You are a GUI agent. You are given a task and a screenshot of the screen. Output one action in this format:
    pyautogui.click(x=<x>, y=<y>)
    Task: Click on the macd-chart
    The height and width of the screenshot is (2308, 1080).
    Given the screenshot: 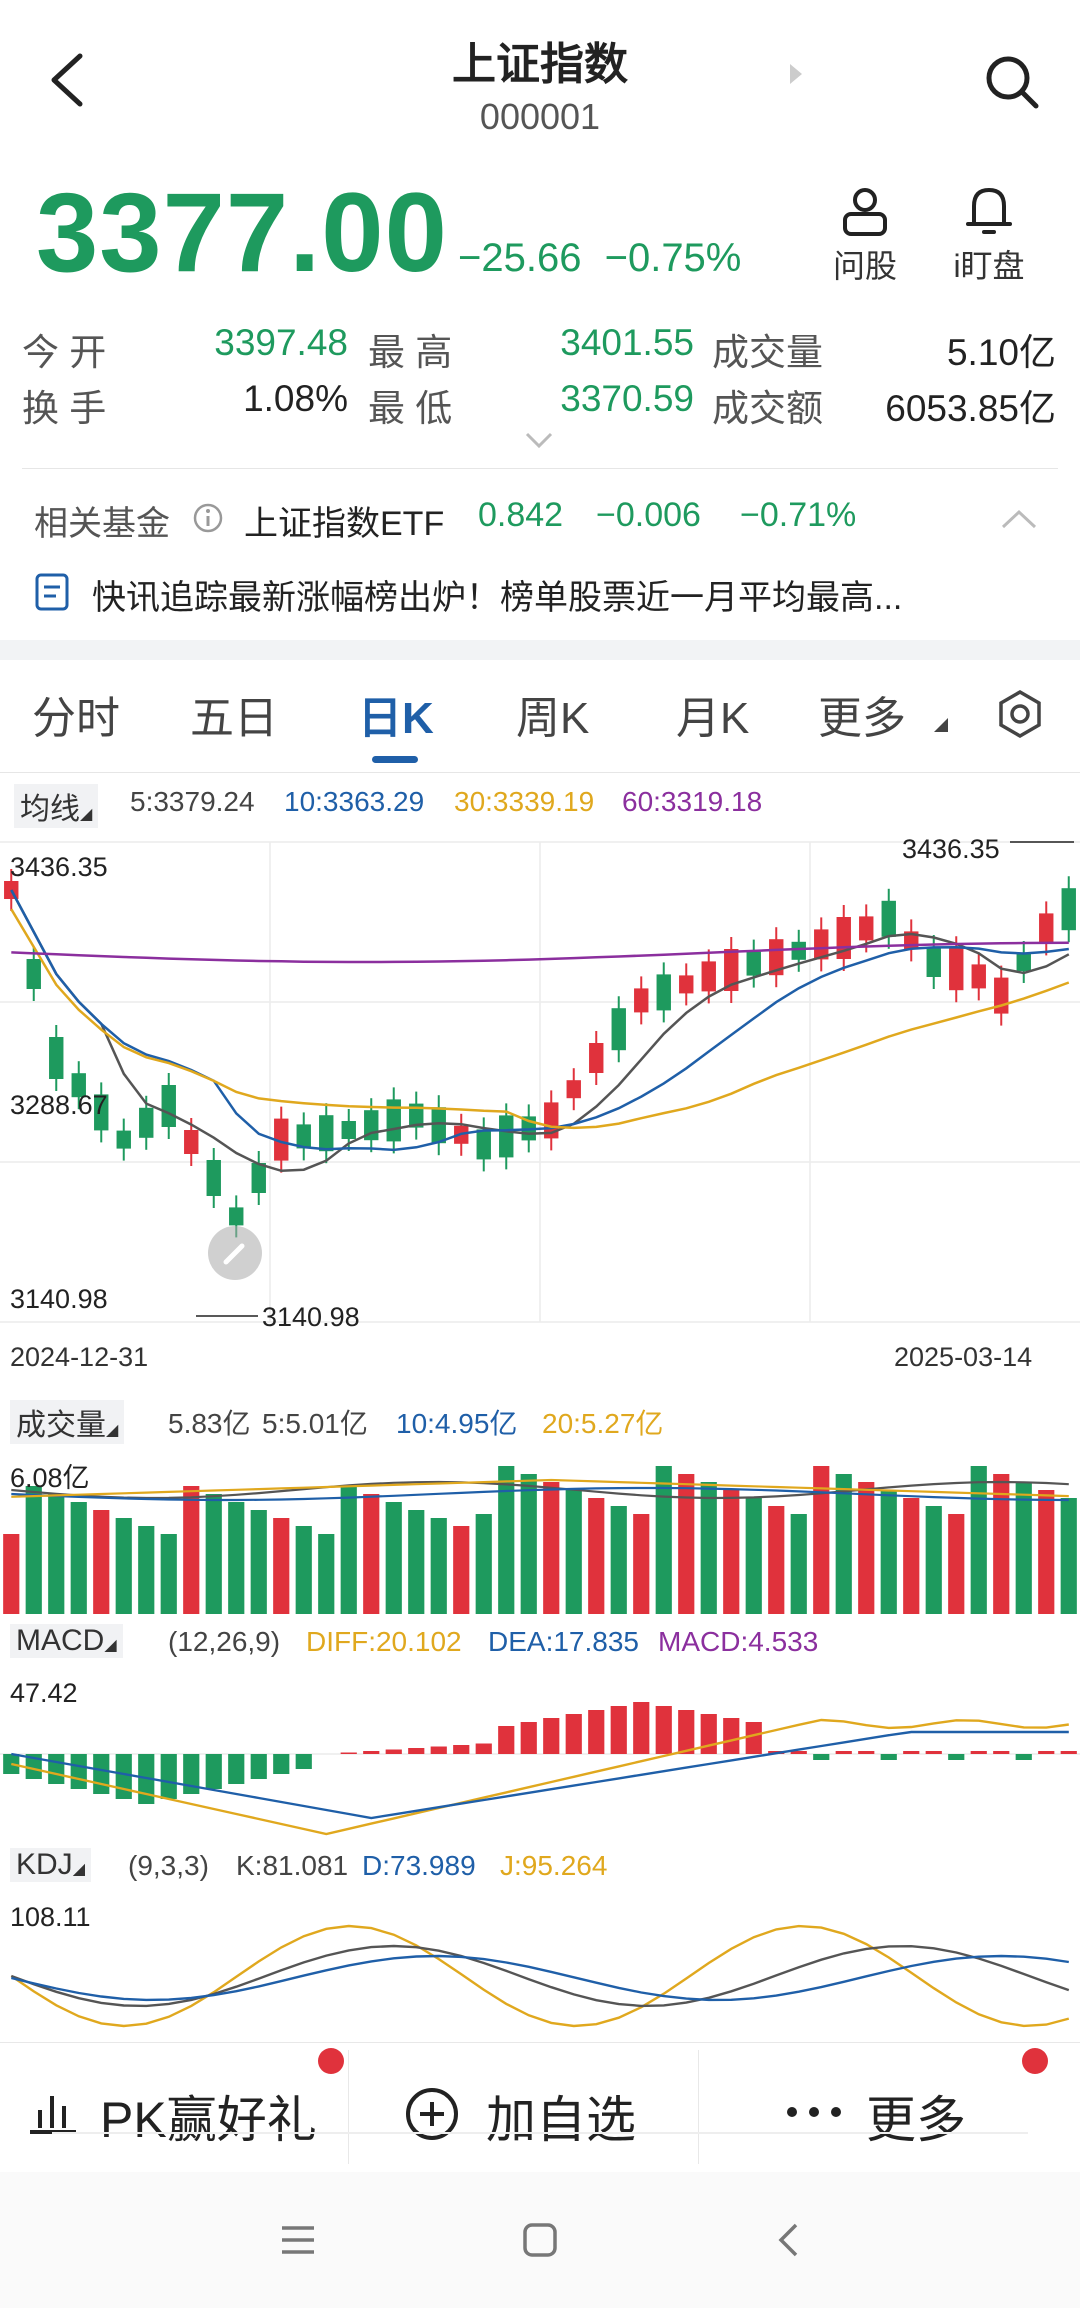 What is the action you would take?
    pyautogui.click(x=540, y=1755)
    